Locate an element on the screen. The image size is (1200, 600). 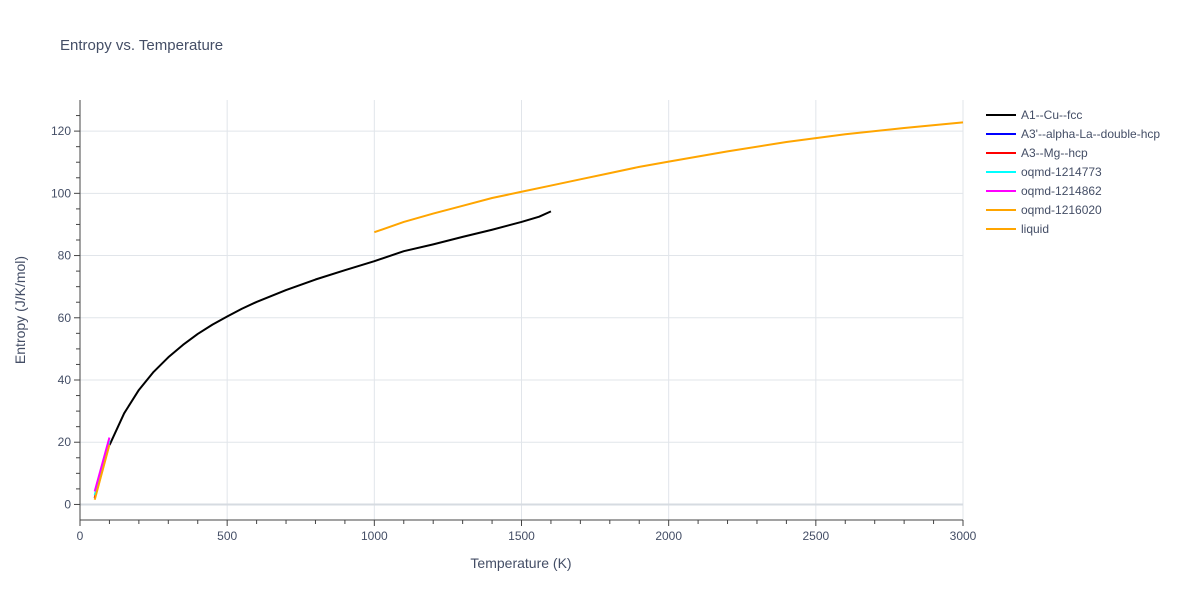
legend-item: A1--Cu--fcc is located at coordinates (1034, 115).